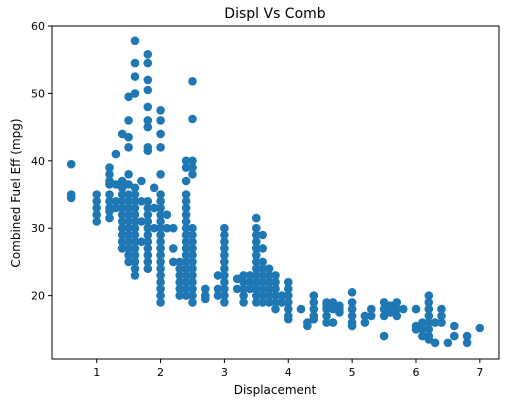 The width and height of the screenshot is (510, 407). I want to click on y-tick-label: 60, so click(38, 26).